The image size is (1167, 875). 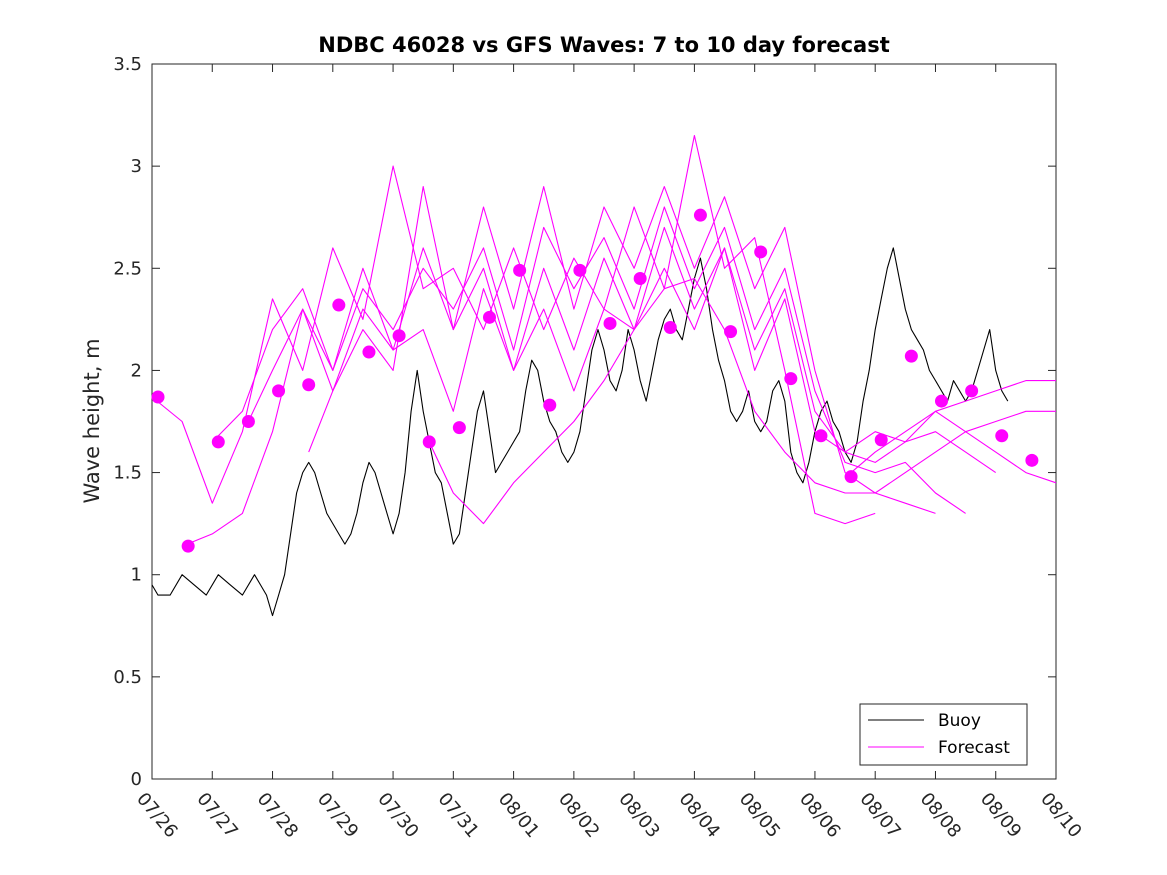 I want to click on legend: Buoy Forecast, so click(x=943, y=734).